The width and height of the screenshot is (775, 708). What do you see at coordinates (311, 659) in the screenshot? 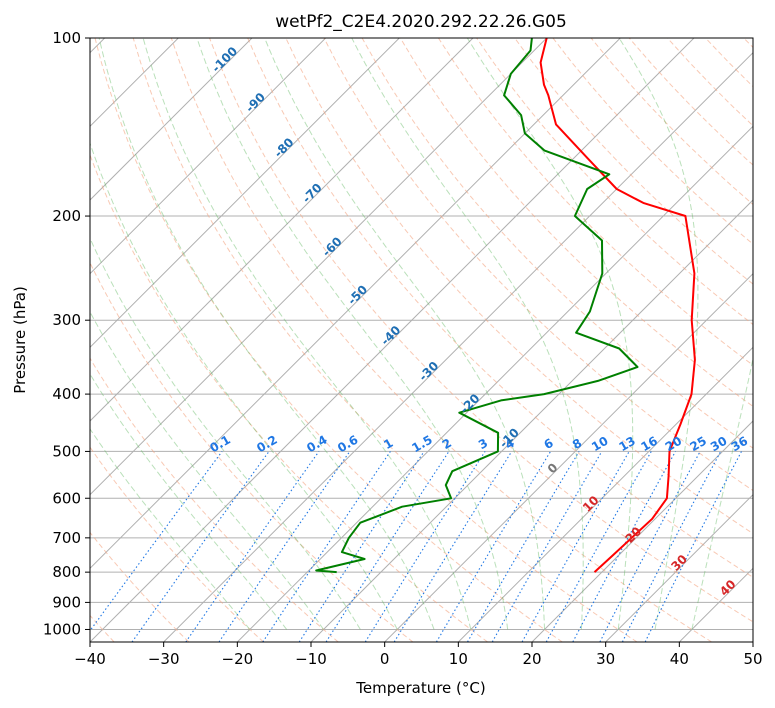
I see `x-tick-label: −10` at bounding box center [311, 659].